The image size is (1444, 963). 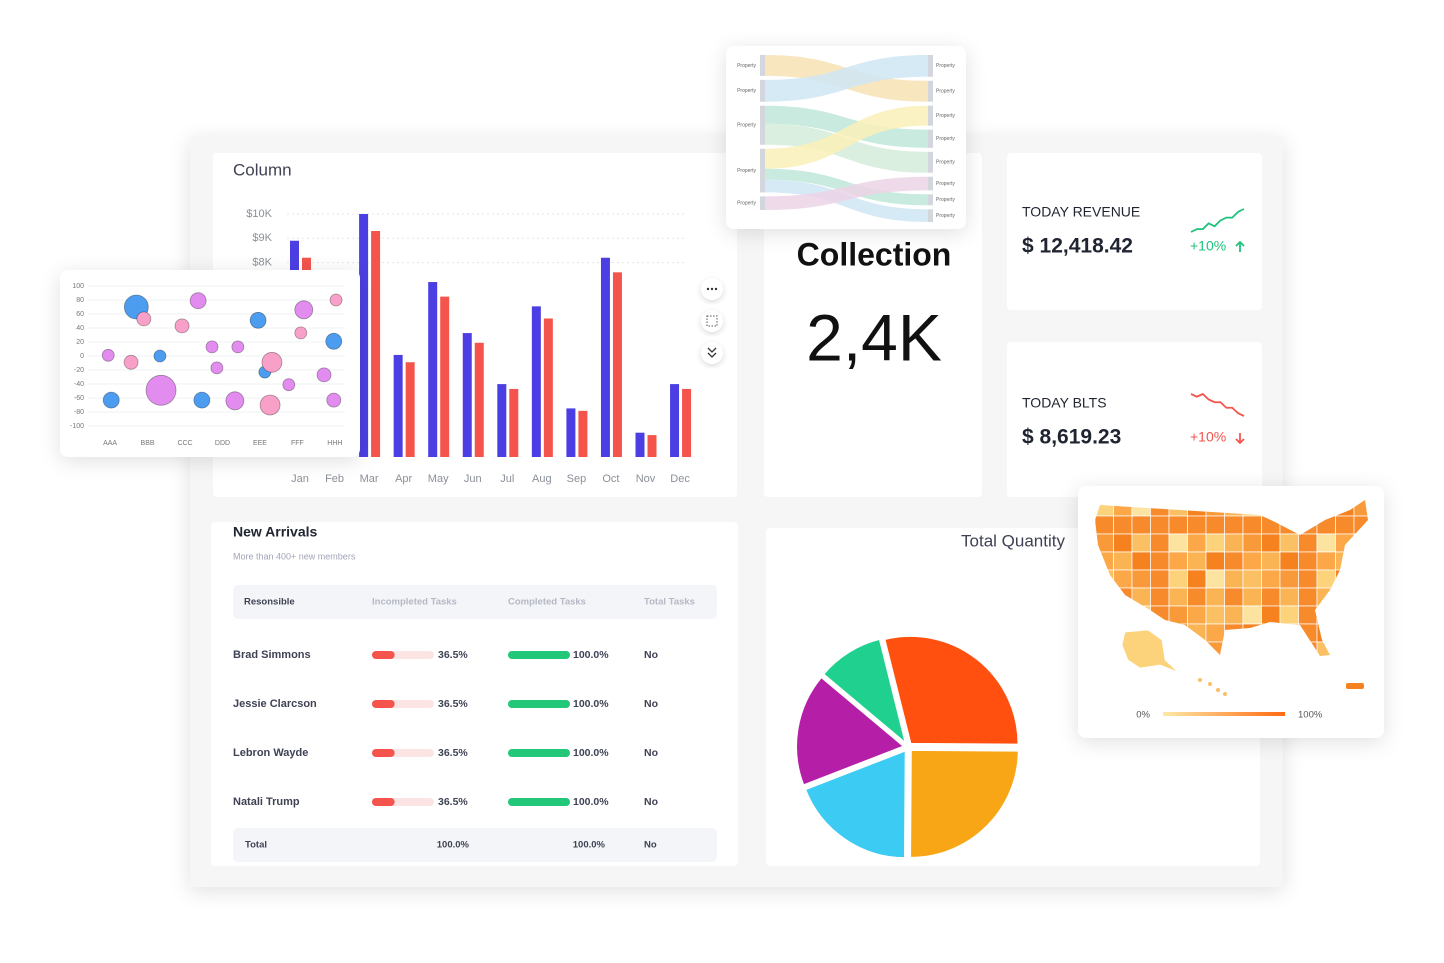 I want to click on x-tick-label: FFF, so click(x=297, y=443).